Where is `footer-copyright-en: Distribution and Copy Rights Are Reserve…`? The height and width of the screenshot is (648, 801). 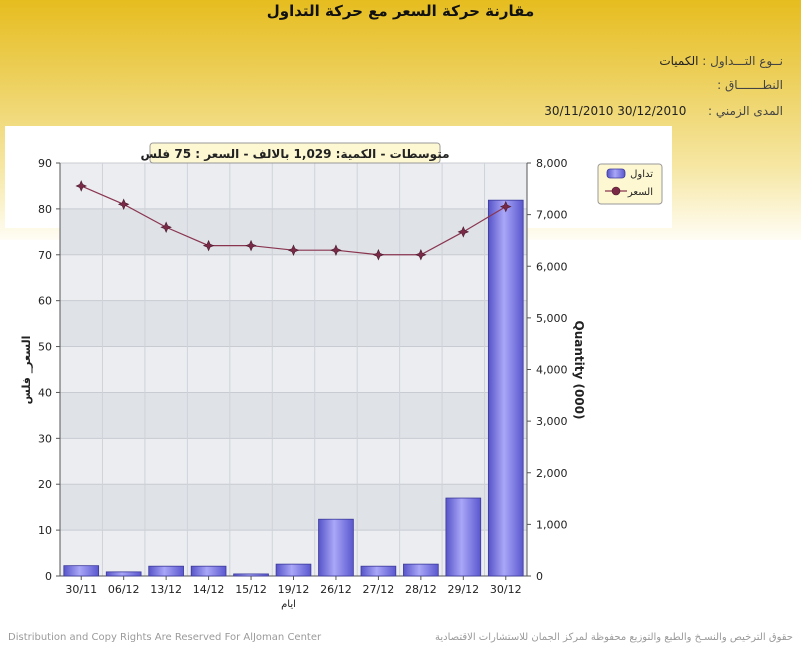 footer-copyright-en: Distribution and Copy Rights Are Reserve… is located at coordinates (165, 637).